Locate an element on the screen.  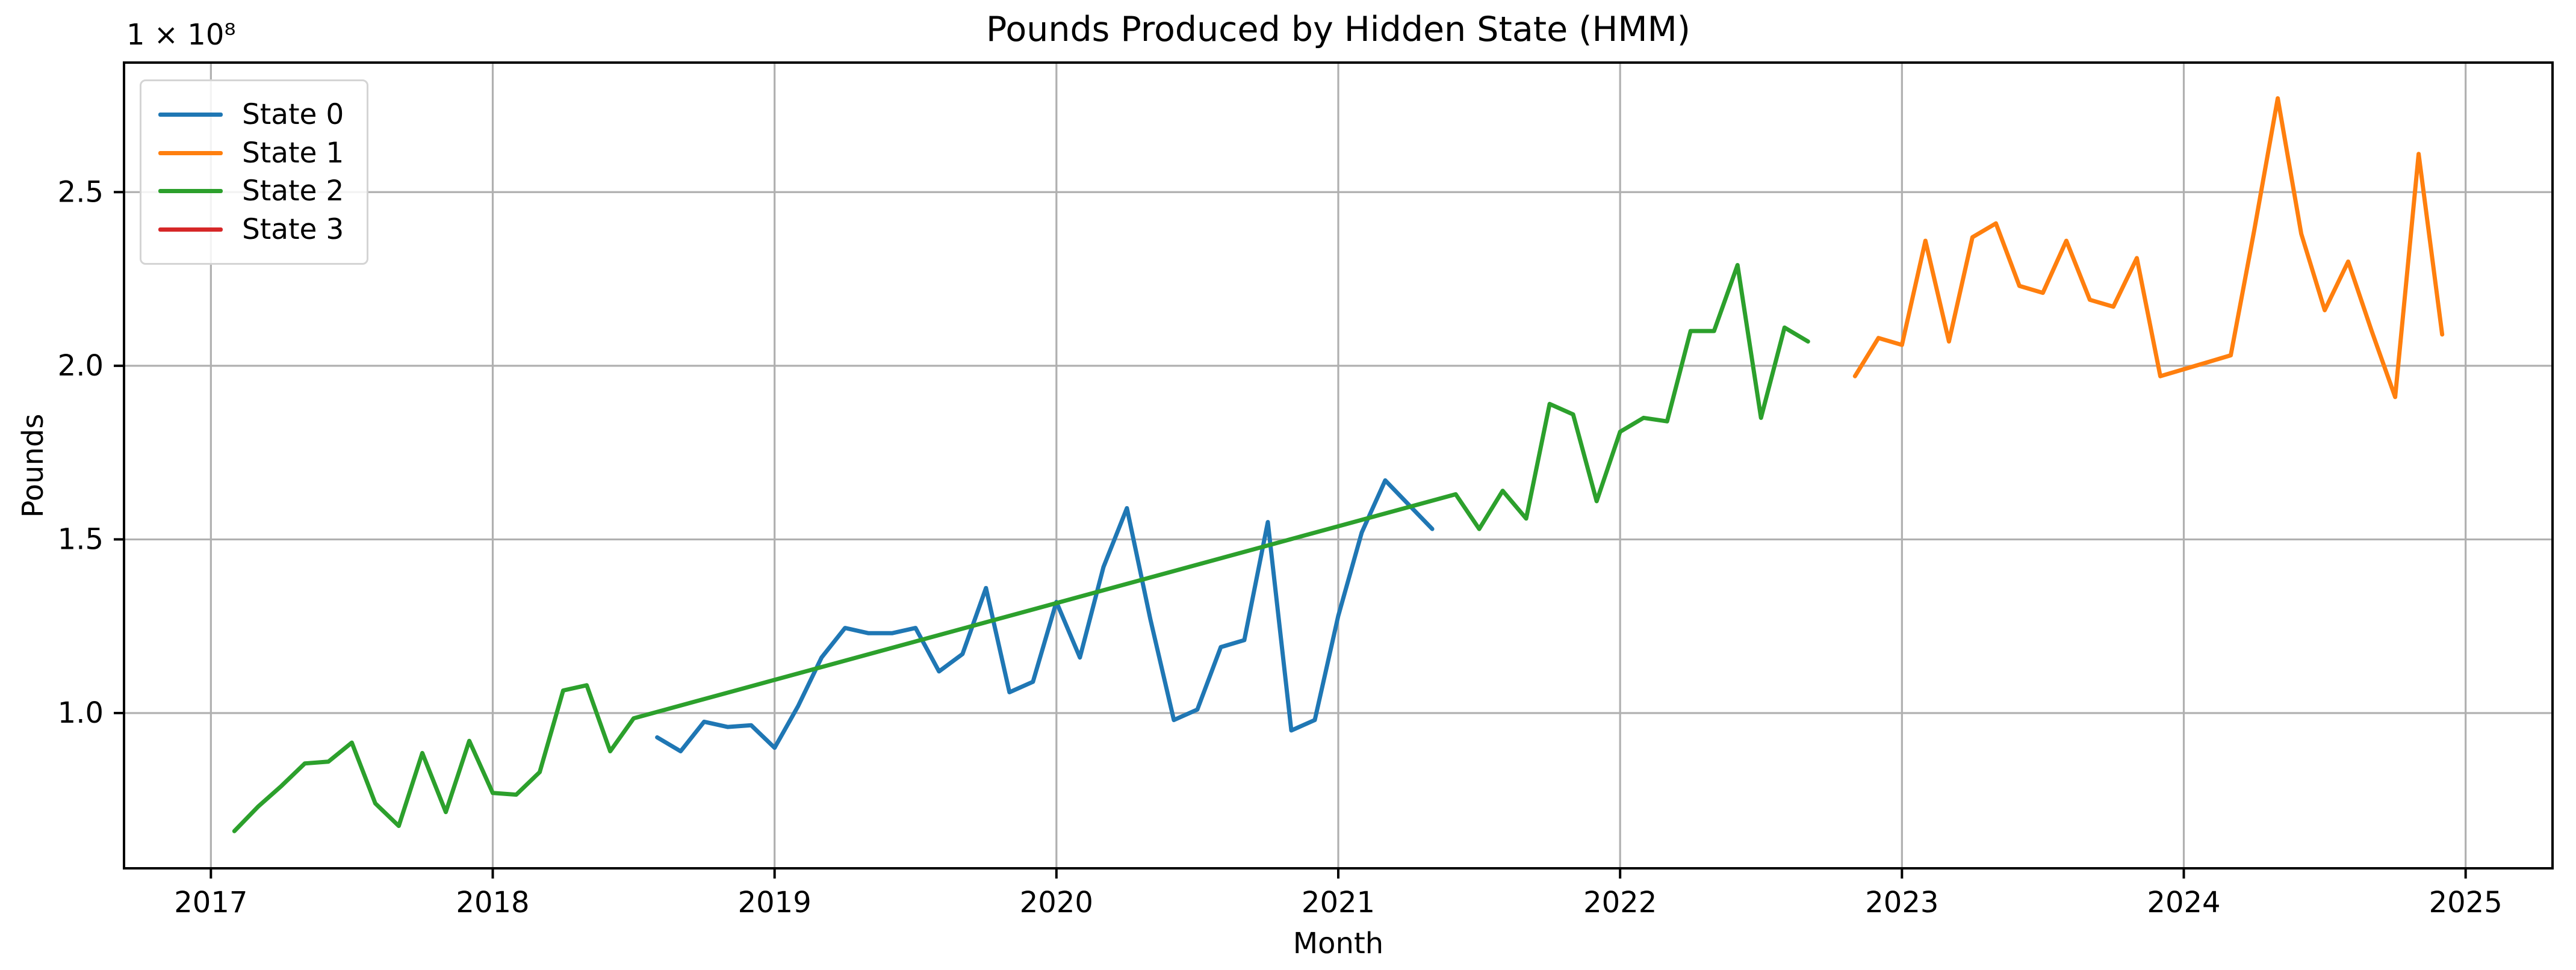
legend-label-state-1: State 1 is located at coordinates (293, 153).